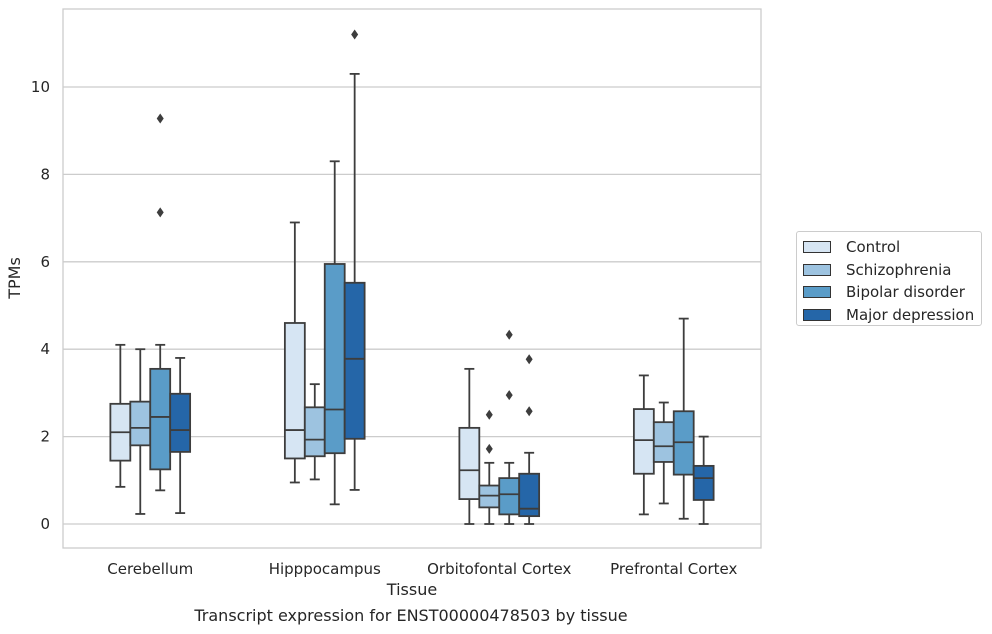 Image resolution: width=992 pixels, height=634 pixels. I want to click on y-tick-label: 8, so click(45, 174).